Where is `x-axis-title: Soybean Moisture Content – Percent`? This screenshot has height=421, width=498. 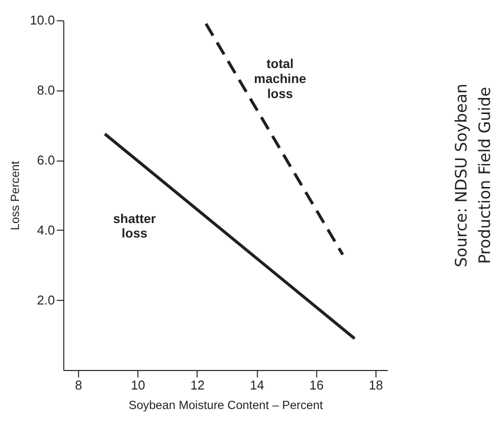
x-axis-title: Soybean Moisture Content – Percent is located at coordinates (226, 405).